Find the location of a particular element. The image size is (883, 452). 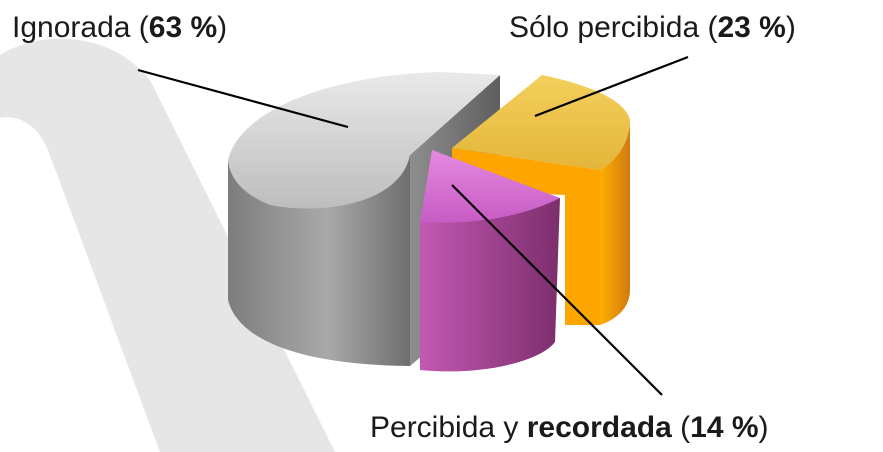

leader-line-solo-percibida is located at coordinates (611, 86).